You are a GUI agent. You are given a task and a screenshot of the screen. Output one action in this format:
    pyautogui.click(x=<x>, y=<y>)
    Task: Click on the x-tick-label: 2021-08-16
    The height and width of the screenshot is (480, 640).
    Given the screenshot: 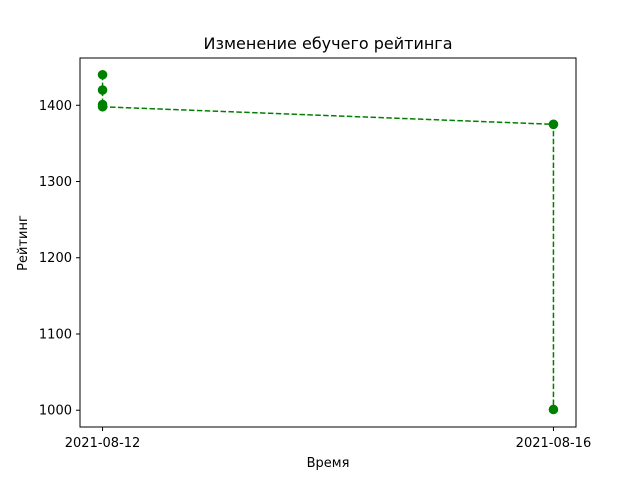 What is the action you would take?
    pyautogui.click(x=554, y=443)
    